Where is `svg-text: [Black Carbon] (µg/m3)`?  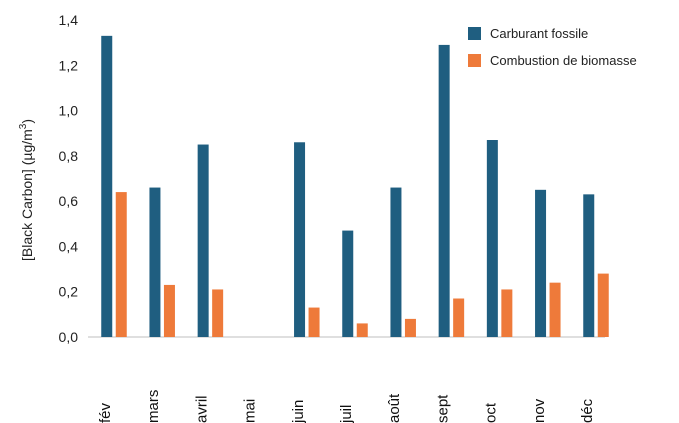
svg-text: [Black Carbon] (µg/m3) is located at coordinates (26, 190).